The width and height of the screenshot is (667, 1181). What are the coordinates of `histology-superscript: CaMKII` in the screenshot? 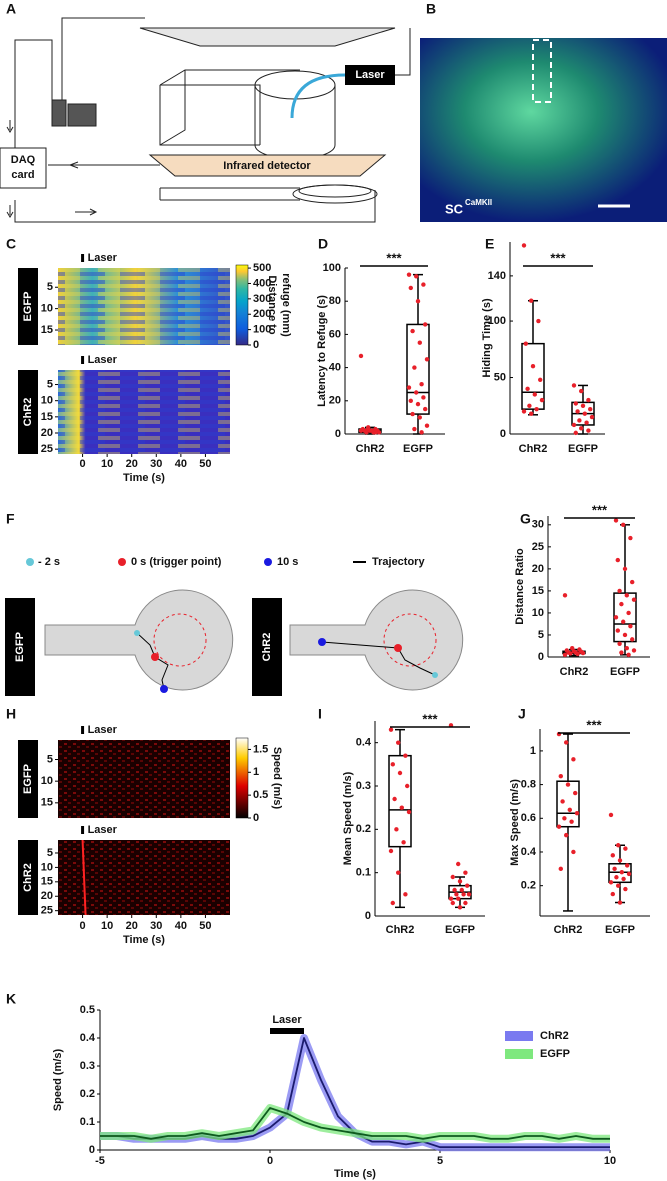 It's located at (478, 202).